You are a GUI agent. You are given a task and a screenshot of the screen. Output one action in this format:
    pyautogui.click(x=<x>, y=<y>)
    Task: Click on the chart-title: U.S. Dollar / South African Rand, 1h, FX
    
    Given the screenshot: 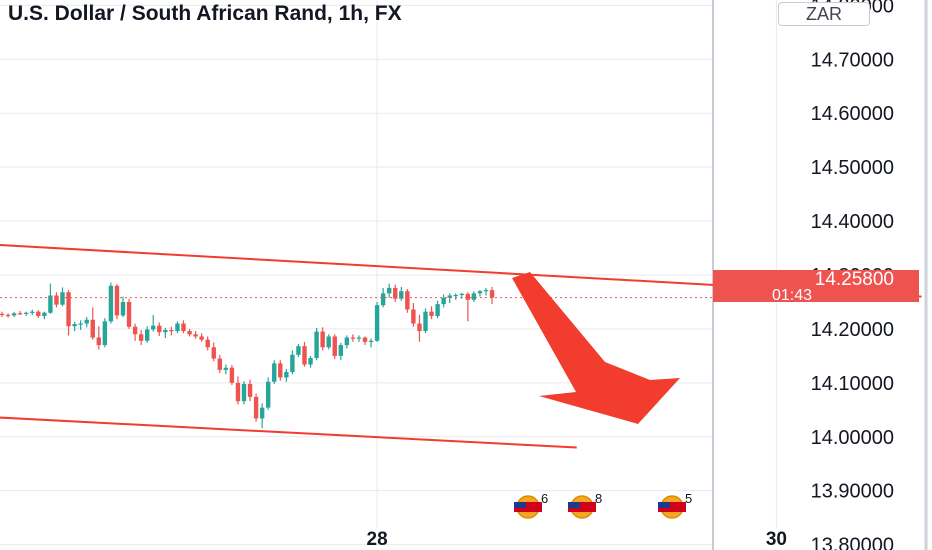 What is the action you would take?
    pyautogui.click(x=205, y=13)
    